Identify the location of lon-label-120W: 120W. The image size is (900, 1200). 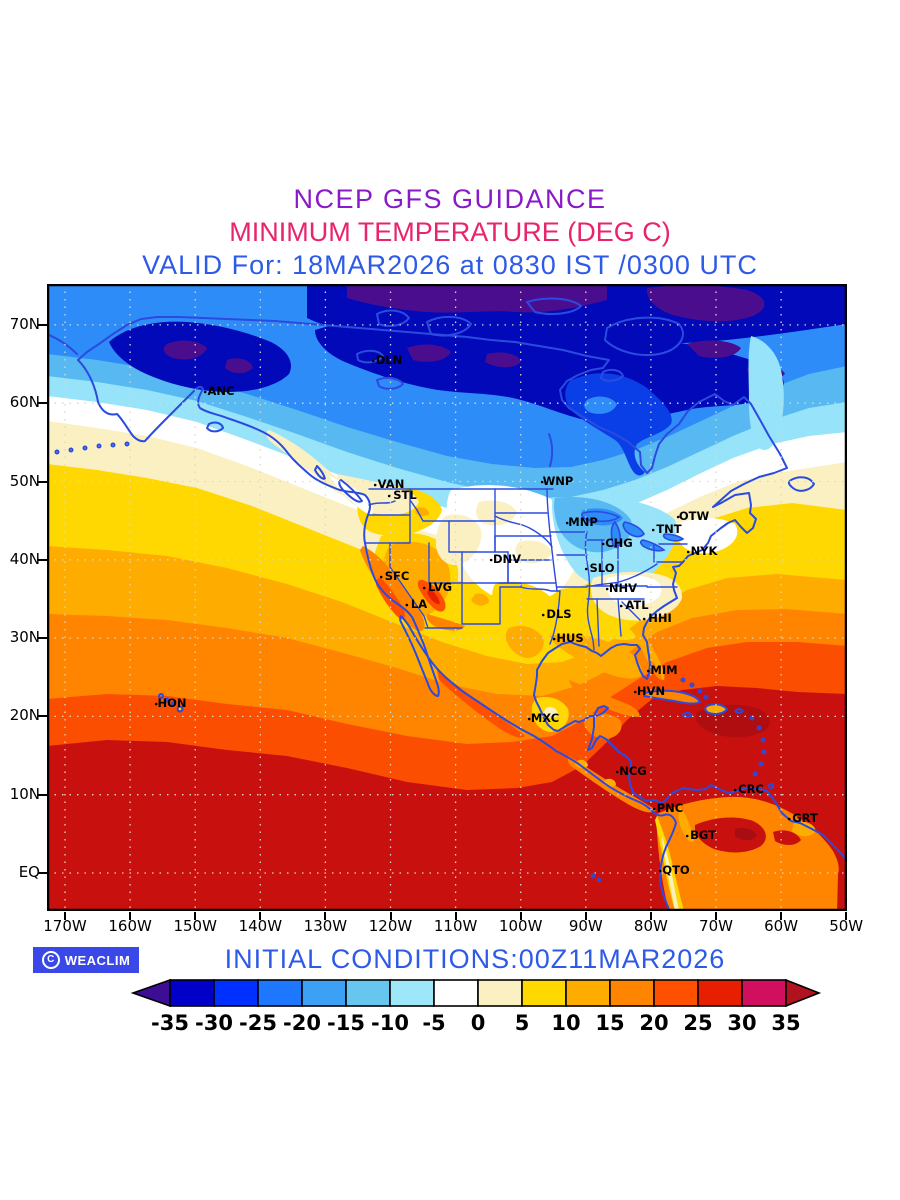
(390, 926).